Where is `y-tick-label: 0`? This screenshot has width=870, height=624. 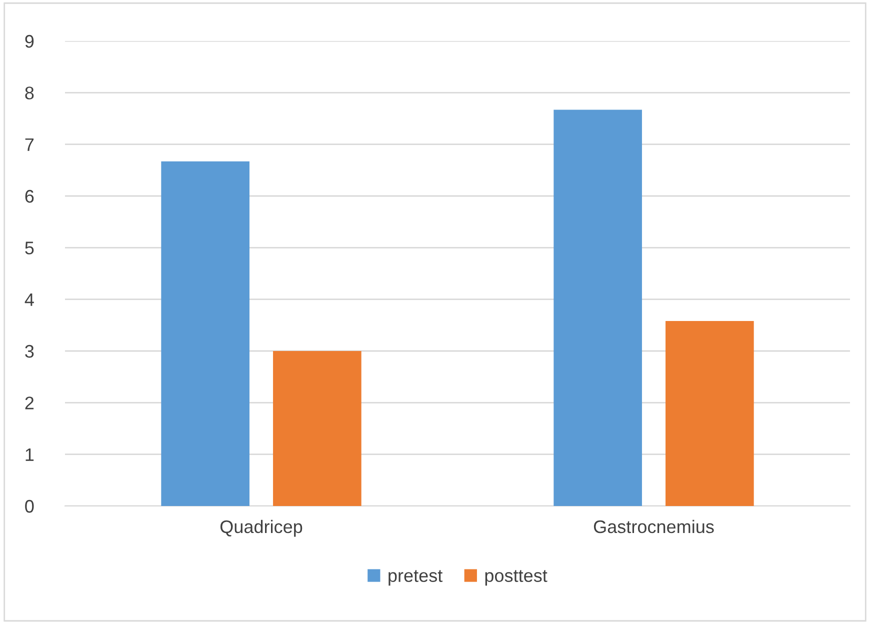 y-tick-label: 0 is located at coordinates (29, 506).